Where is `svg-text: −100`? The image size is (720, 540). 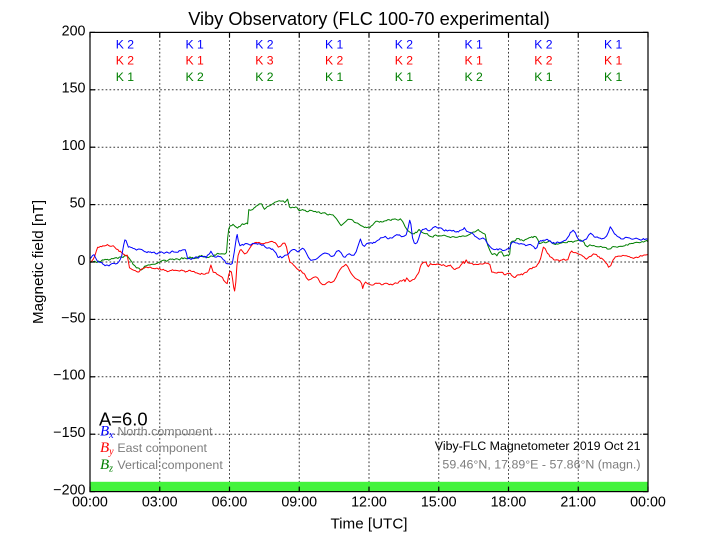 svg-text: −100 is located at coordinates (69, 376).